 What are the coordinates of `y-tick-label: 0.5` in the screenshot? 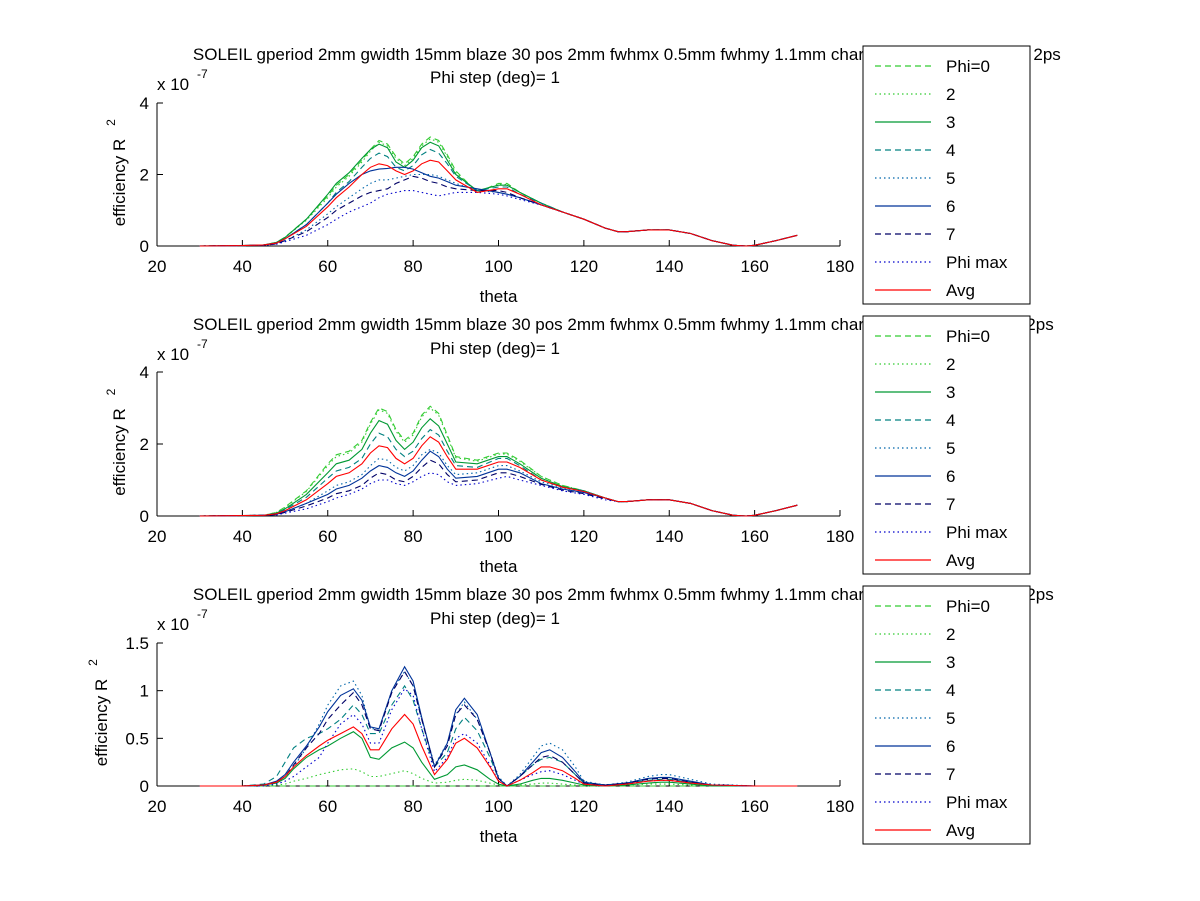 It's located at (137, 738).